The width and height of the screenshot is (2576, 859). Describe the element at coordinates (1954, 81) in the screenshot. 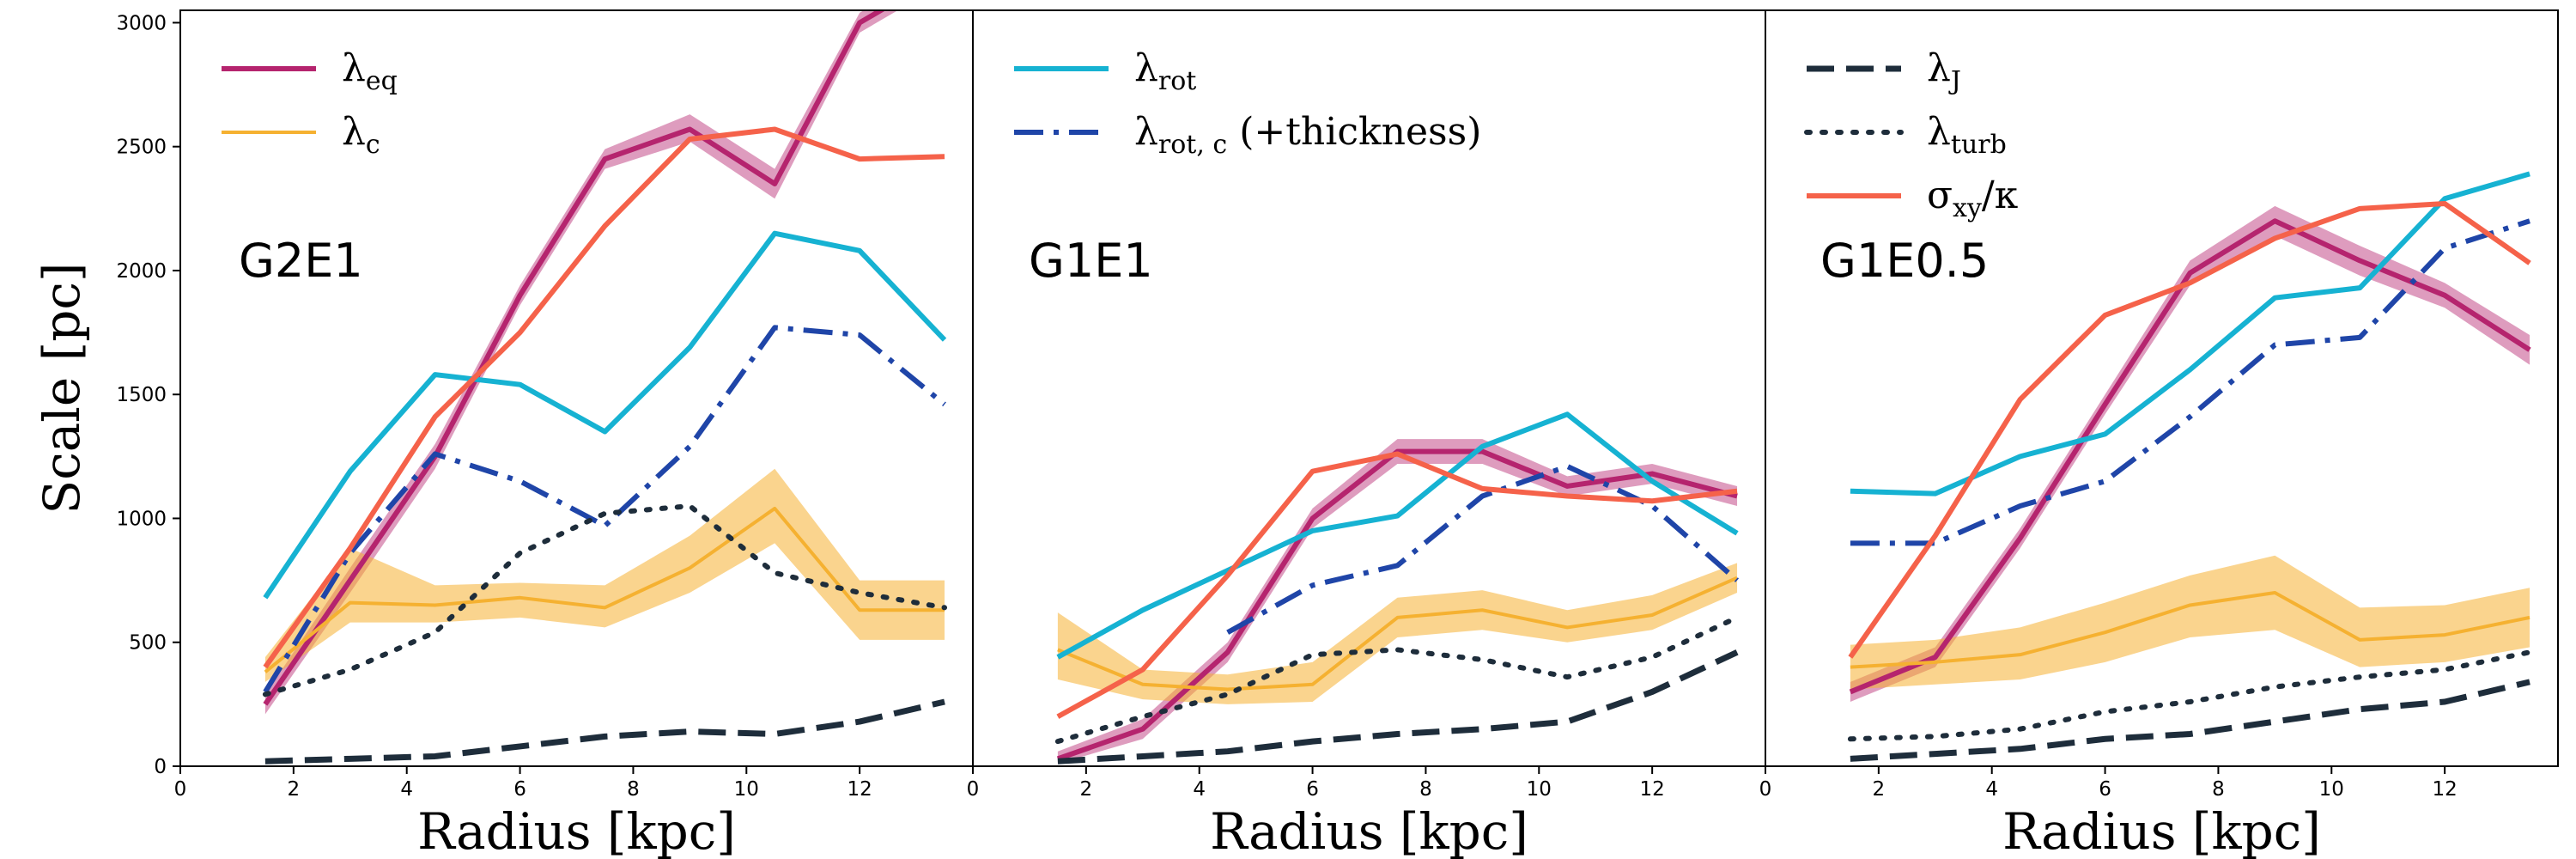

I see `legend-label-sub: J` at that location.